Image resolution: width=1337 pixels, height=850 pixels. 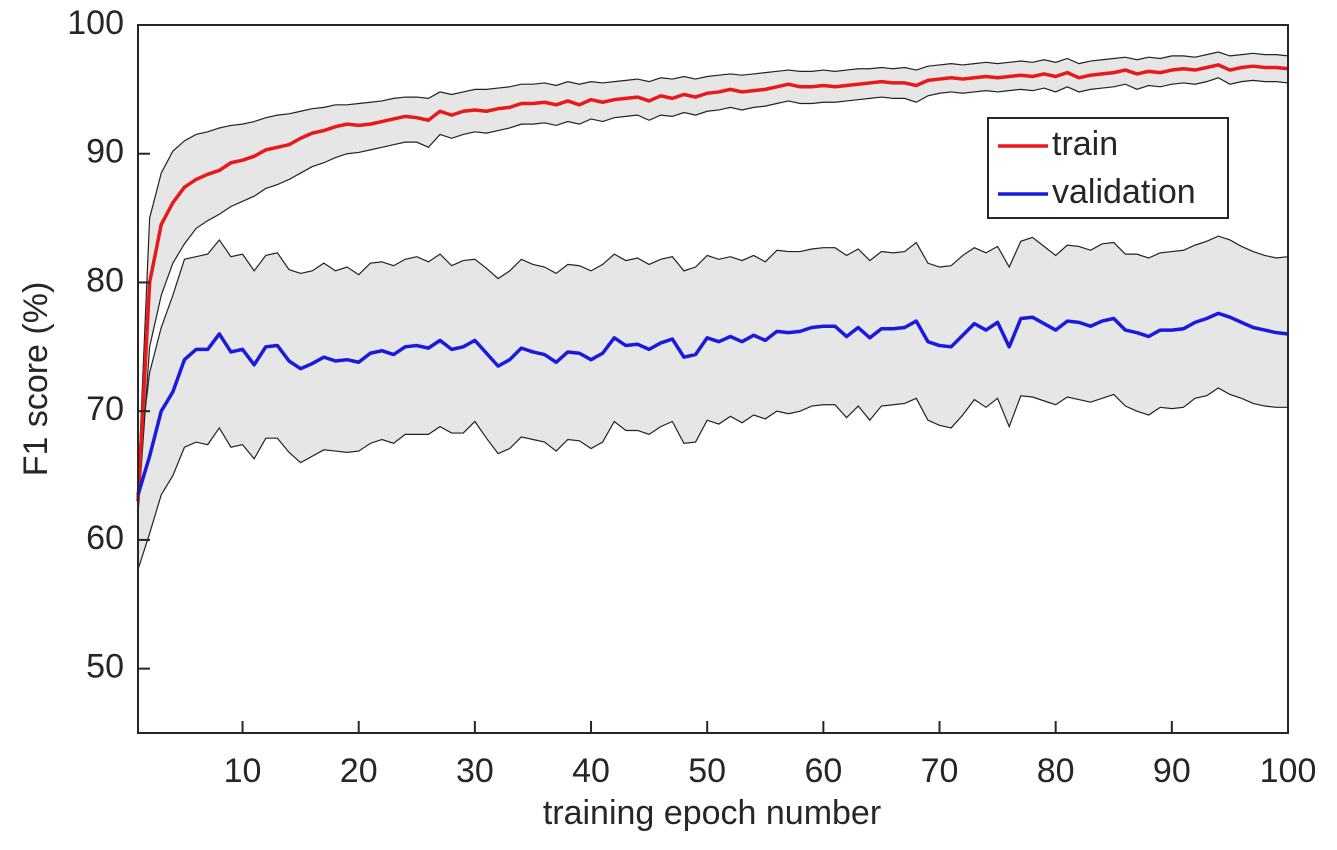 I want to click on x-tick-label: 20, so click(x=359, y=771).